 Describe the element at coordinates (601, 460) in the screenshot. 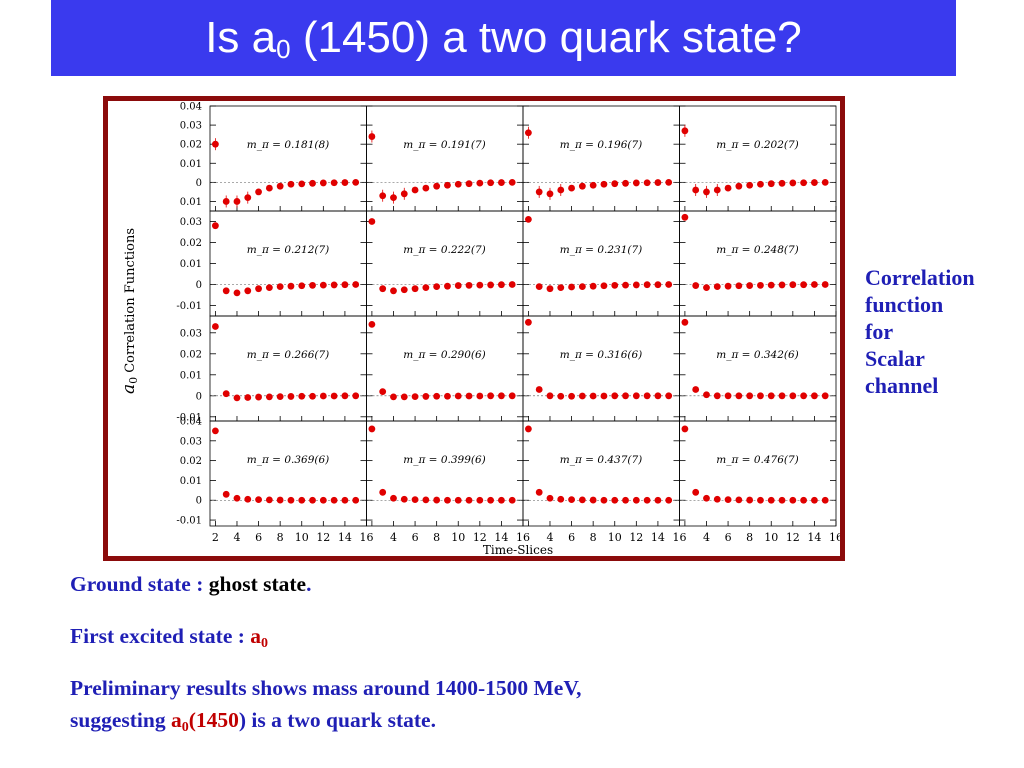

I see `pion-mass-label: m_π = 0.437(7)` at that location.